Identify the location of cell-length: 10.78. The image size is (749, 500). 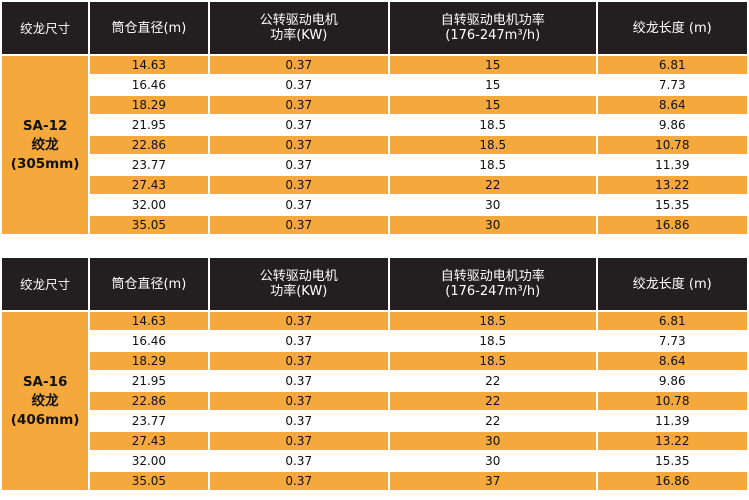
(672, 401).